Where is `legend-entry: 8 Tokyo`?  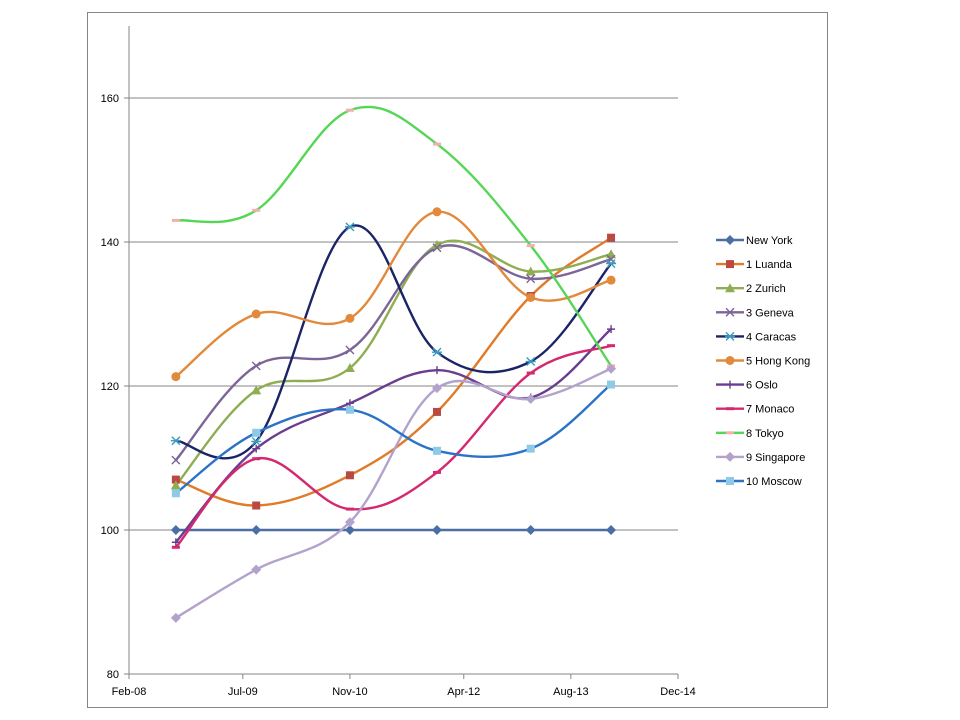 legend-entry: 8 Tokyo is located at coordinates (750, 434).